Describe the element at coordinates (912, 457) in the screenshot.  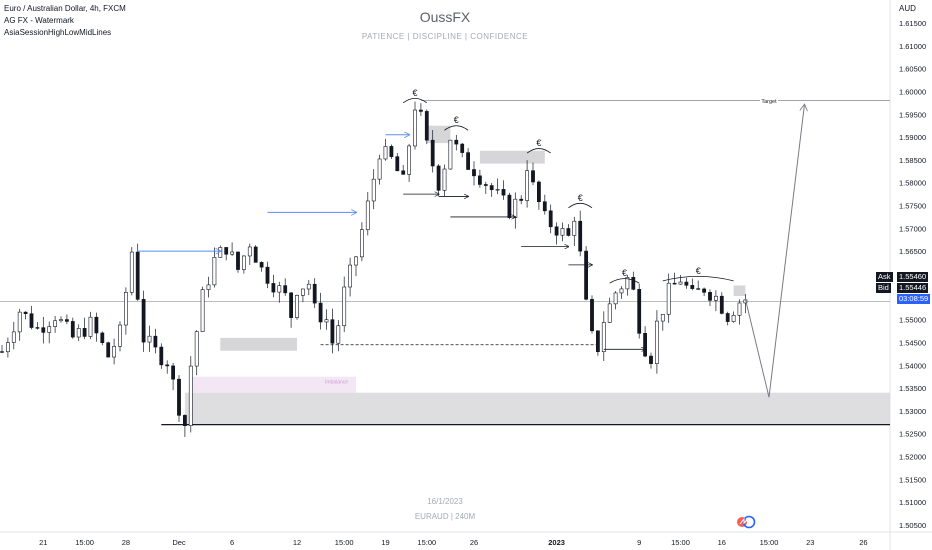
I see `price-tick-label: 1.52000` at that location.